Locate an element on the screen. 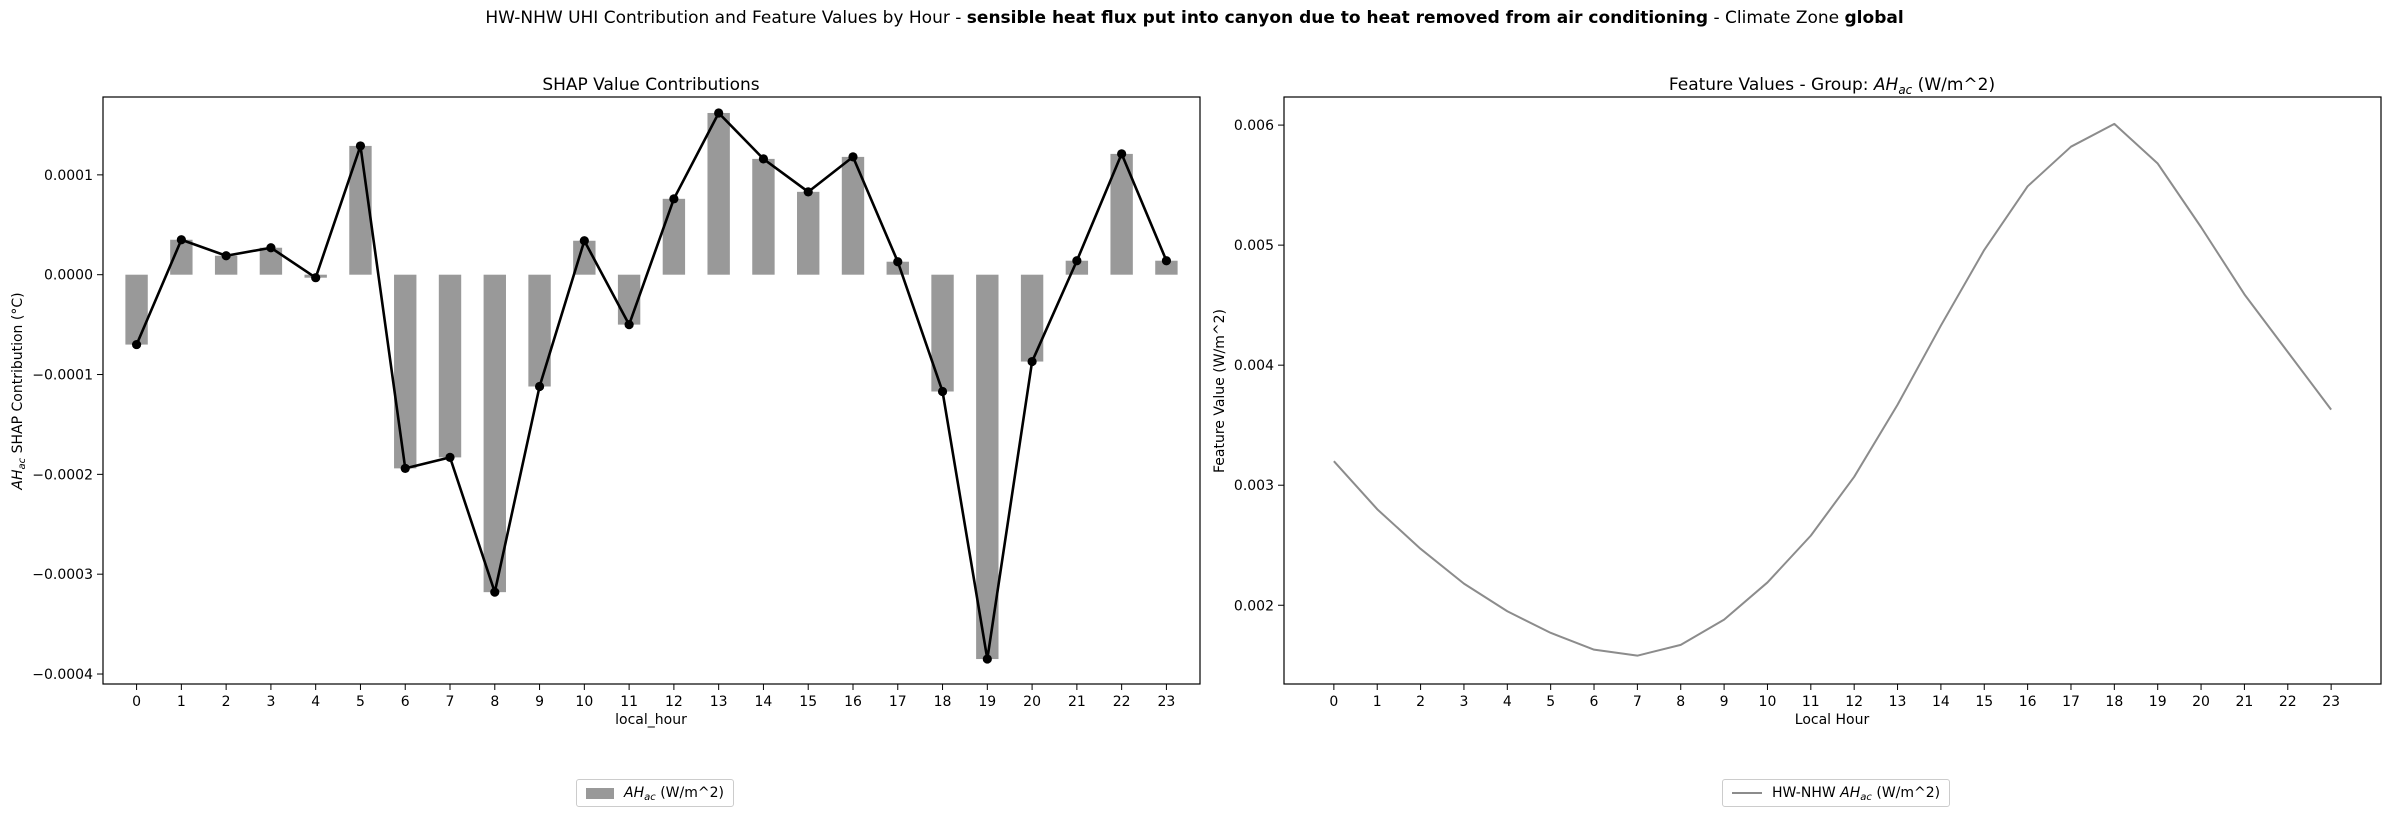 The image size is (2389, 816). feature-xtick-label: 6 is located at coordinates (1594, 702).